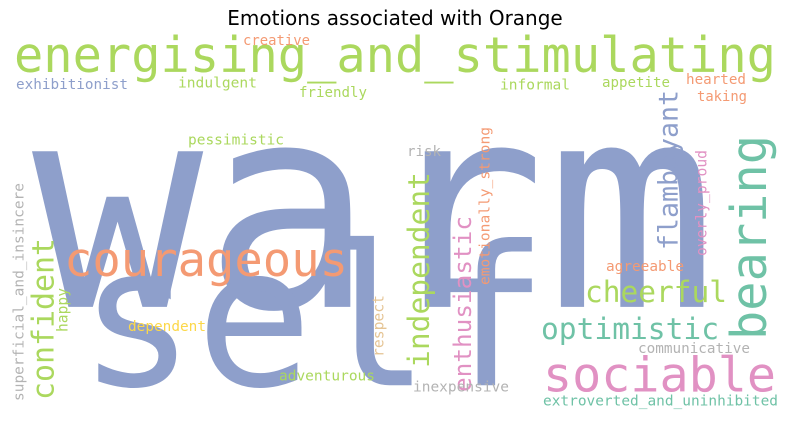 The image size is (790, 429). Describe the element at coordinates (395, 56) in the screenshot. I see `word-energising-and-stimulating: energising_and_stimulating` at that location.